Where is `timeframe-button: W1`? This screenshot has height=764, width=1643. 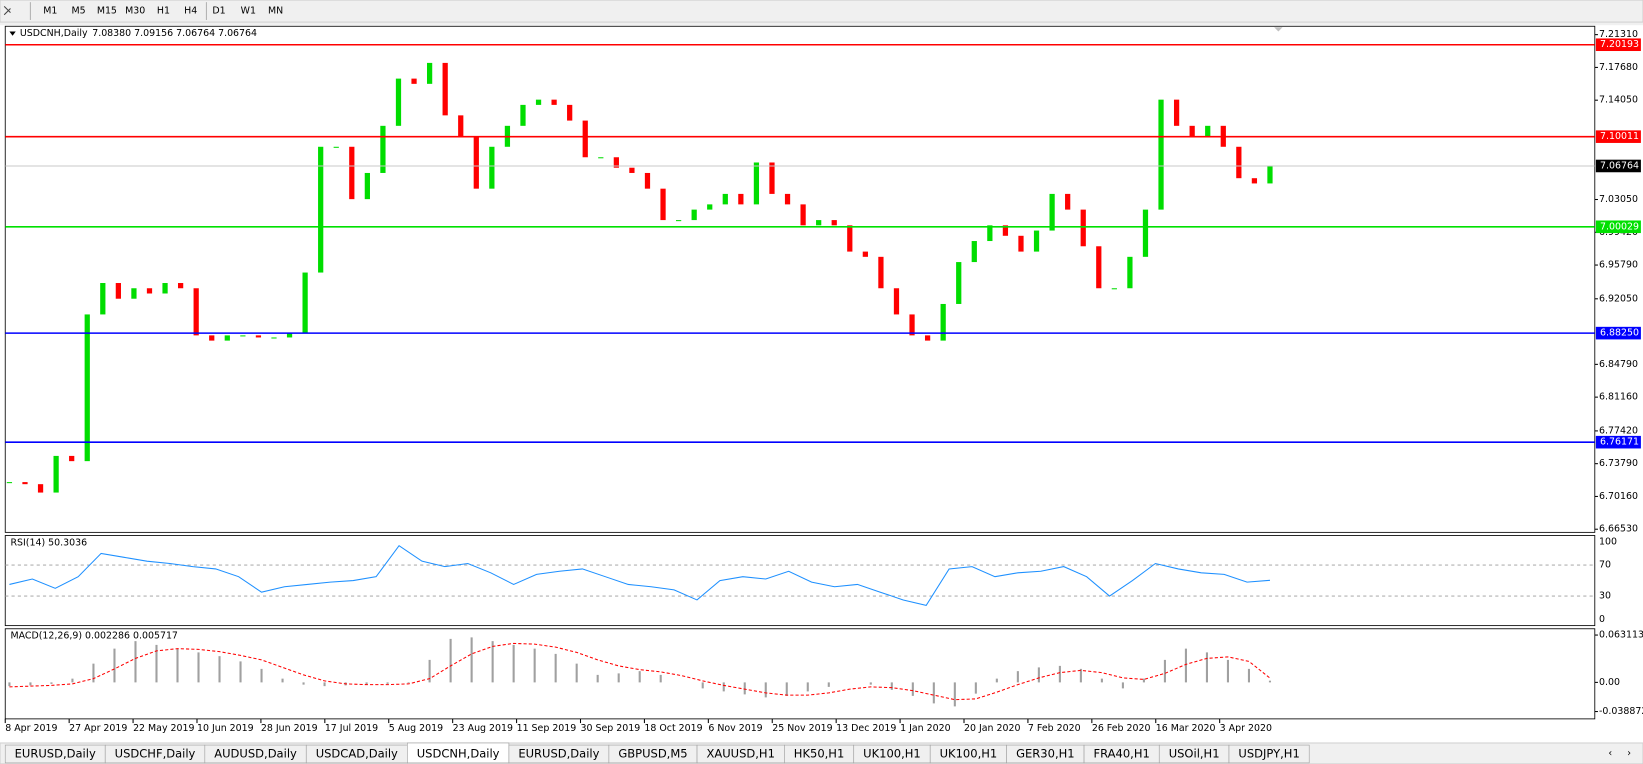 timeframe-button: W1 is located at coordinates (248, 11).